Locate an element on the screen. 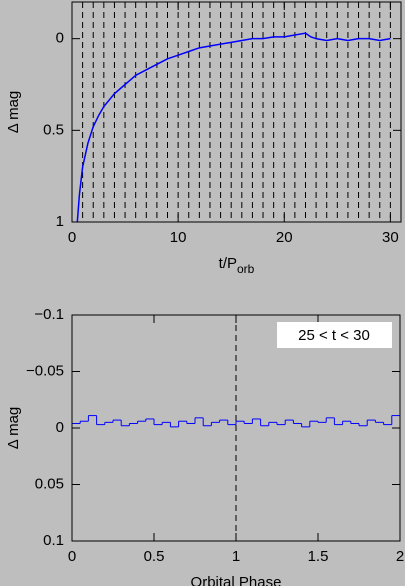 Image resolution: width=405 pixels, height=586 pixels. annotation: 25 < t < 30 is located at coordinates (334, 335).